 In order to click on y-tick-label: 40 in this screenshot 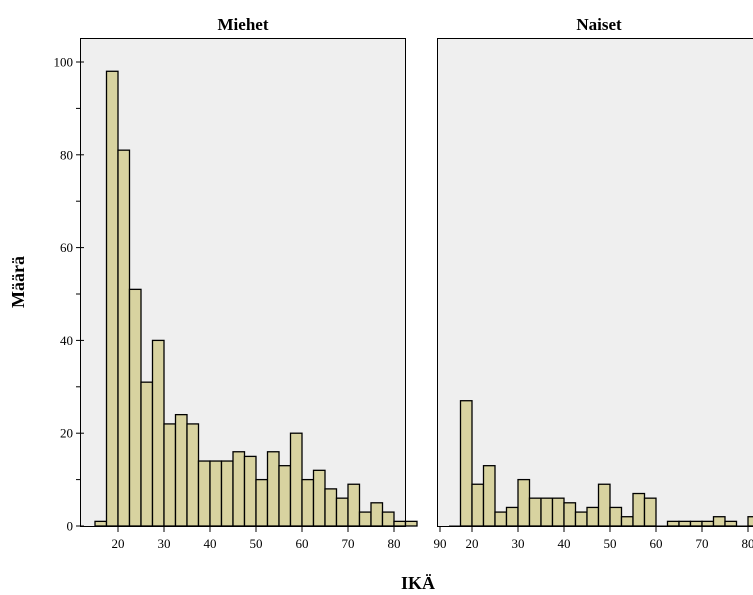, I will do `click(66, 340)`.